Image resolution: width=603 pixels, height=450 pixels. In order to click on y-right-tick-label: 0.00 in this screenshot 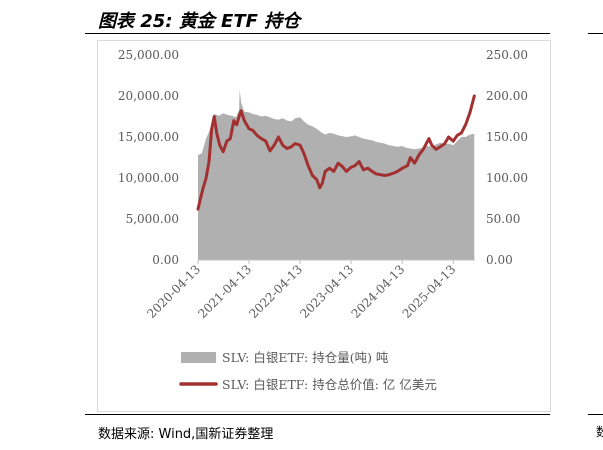, I will do `click(499, 260)`.